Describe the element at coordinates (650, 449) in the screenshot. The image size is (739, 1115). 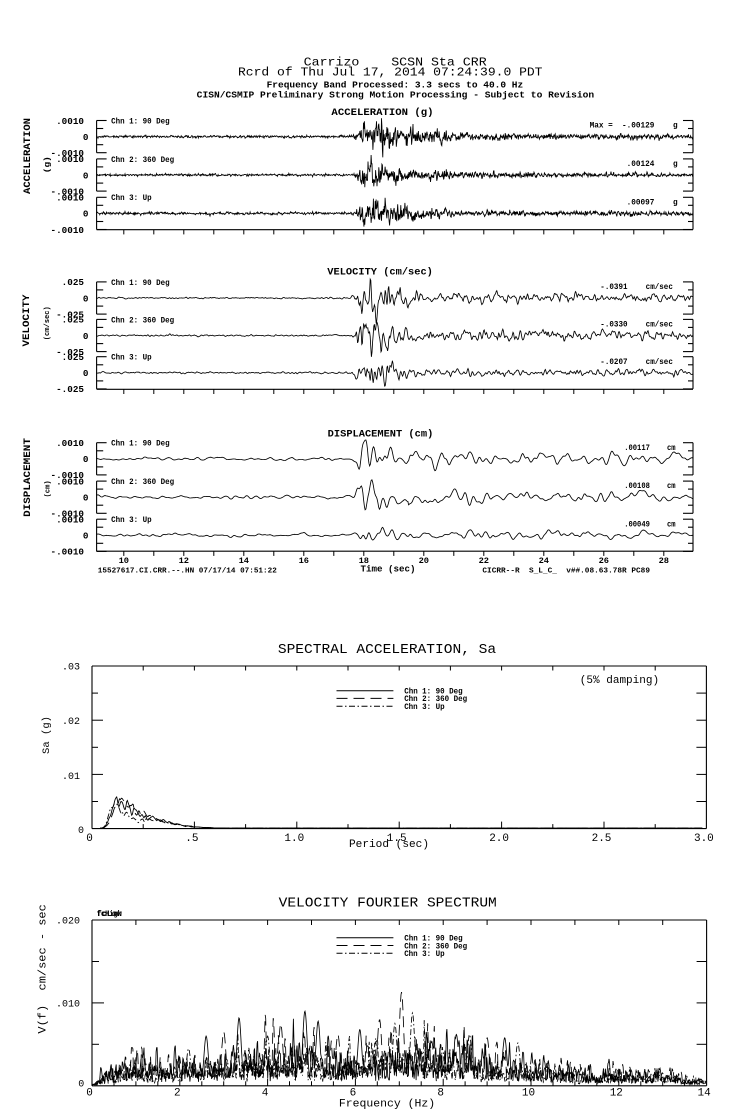
I see `svg-text: .00117 cm` at that location.